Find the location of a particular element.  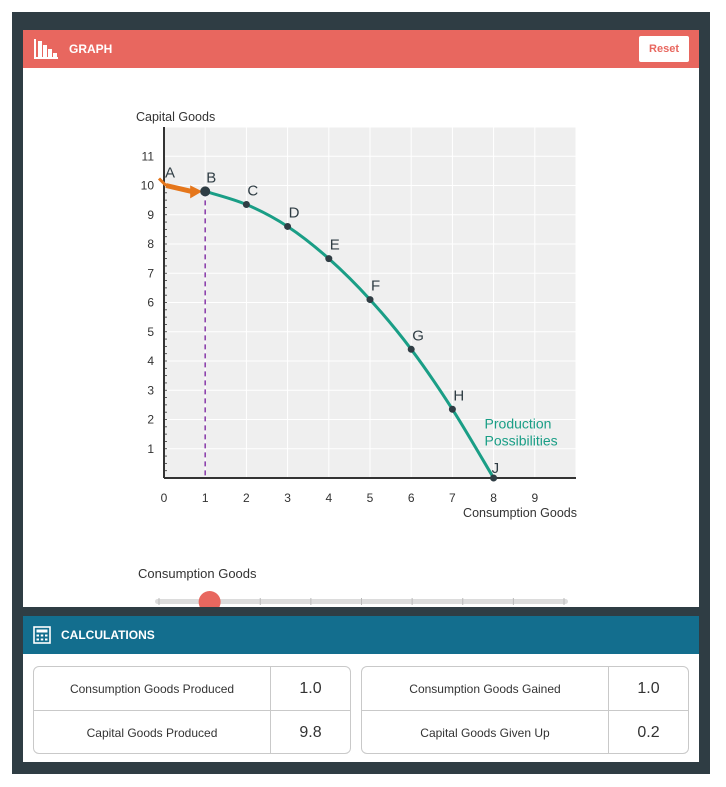

table-row: Consumption Goods Gained 1.0 is located at coordinates (525, 688).